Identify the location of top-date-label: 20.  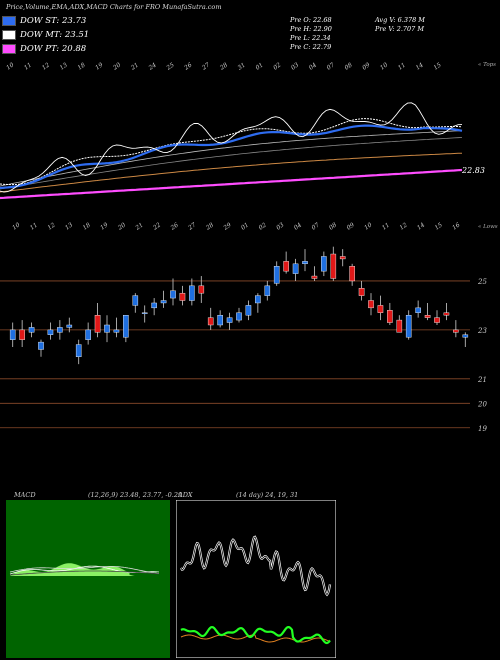
(116, 66).